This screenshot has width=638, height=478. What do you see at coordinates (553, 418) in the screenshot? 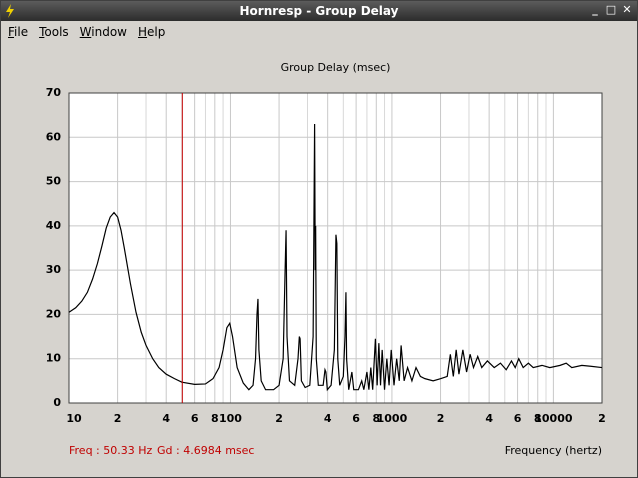
I see `x-tick-label: 10000` at bounding box center [553, 418].